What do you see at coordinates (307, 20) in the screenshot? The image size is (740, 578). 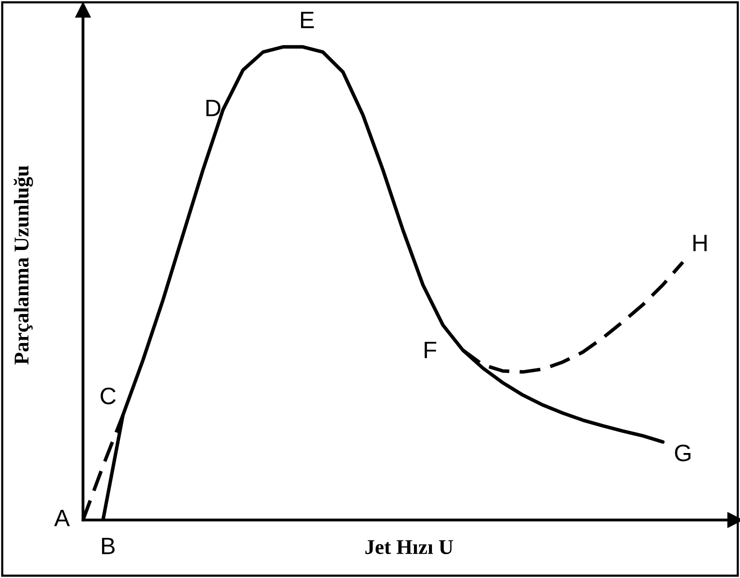 I see `text: E` at bounding box center [307, 20].